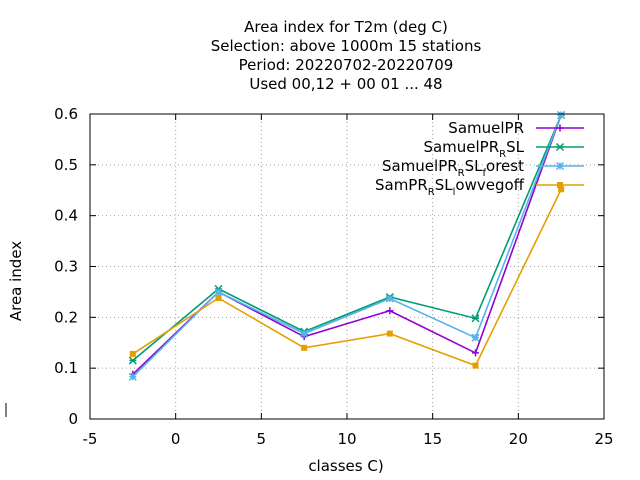 Image resolution: width=640 pixels, height=480 pixels. I want to click on y-axis-label: Area index, so click(16, 281).